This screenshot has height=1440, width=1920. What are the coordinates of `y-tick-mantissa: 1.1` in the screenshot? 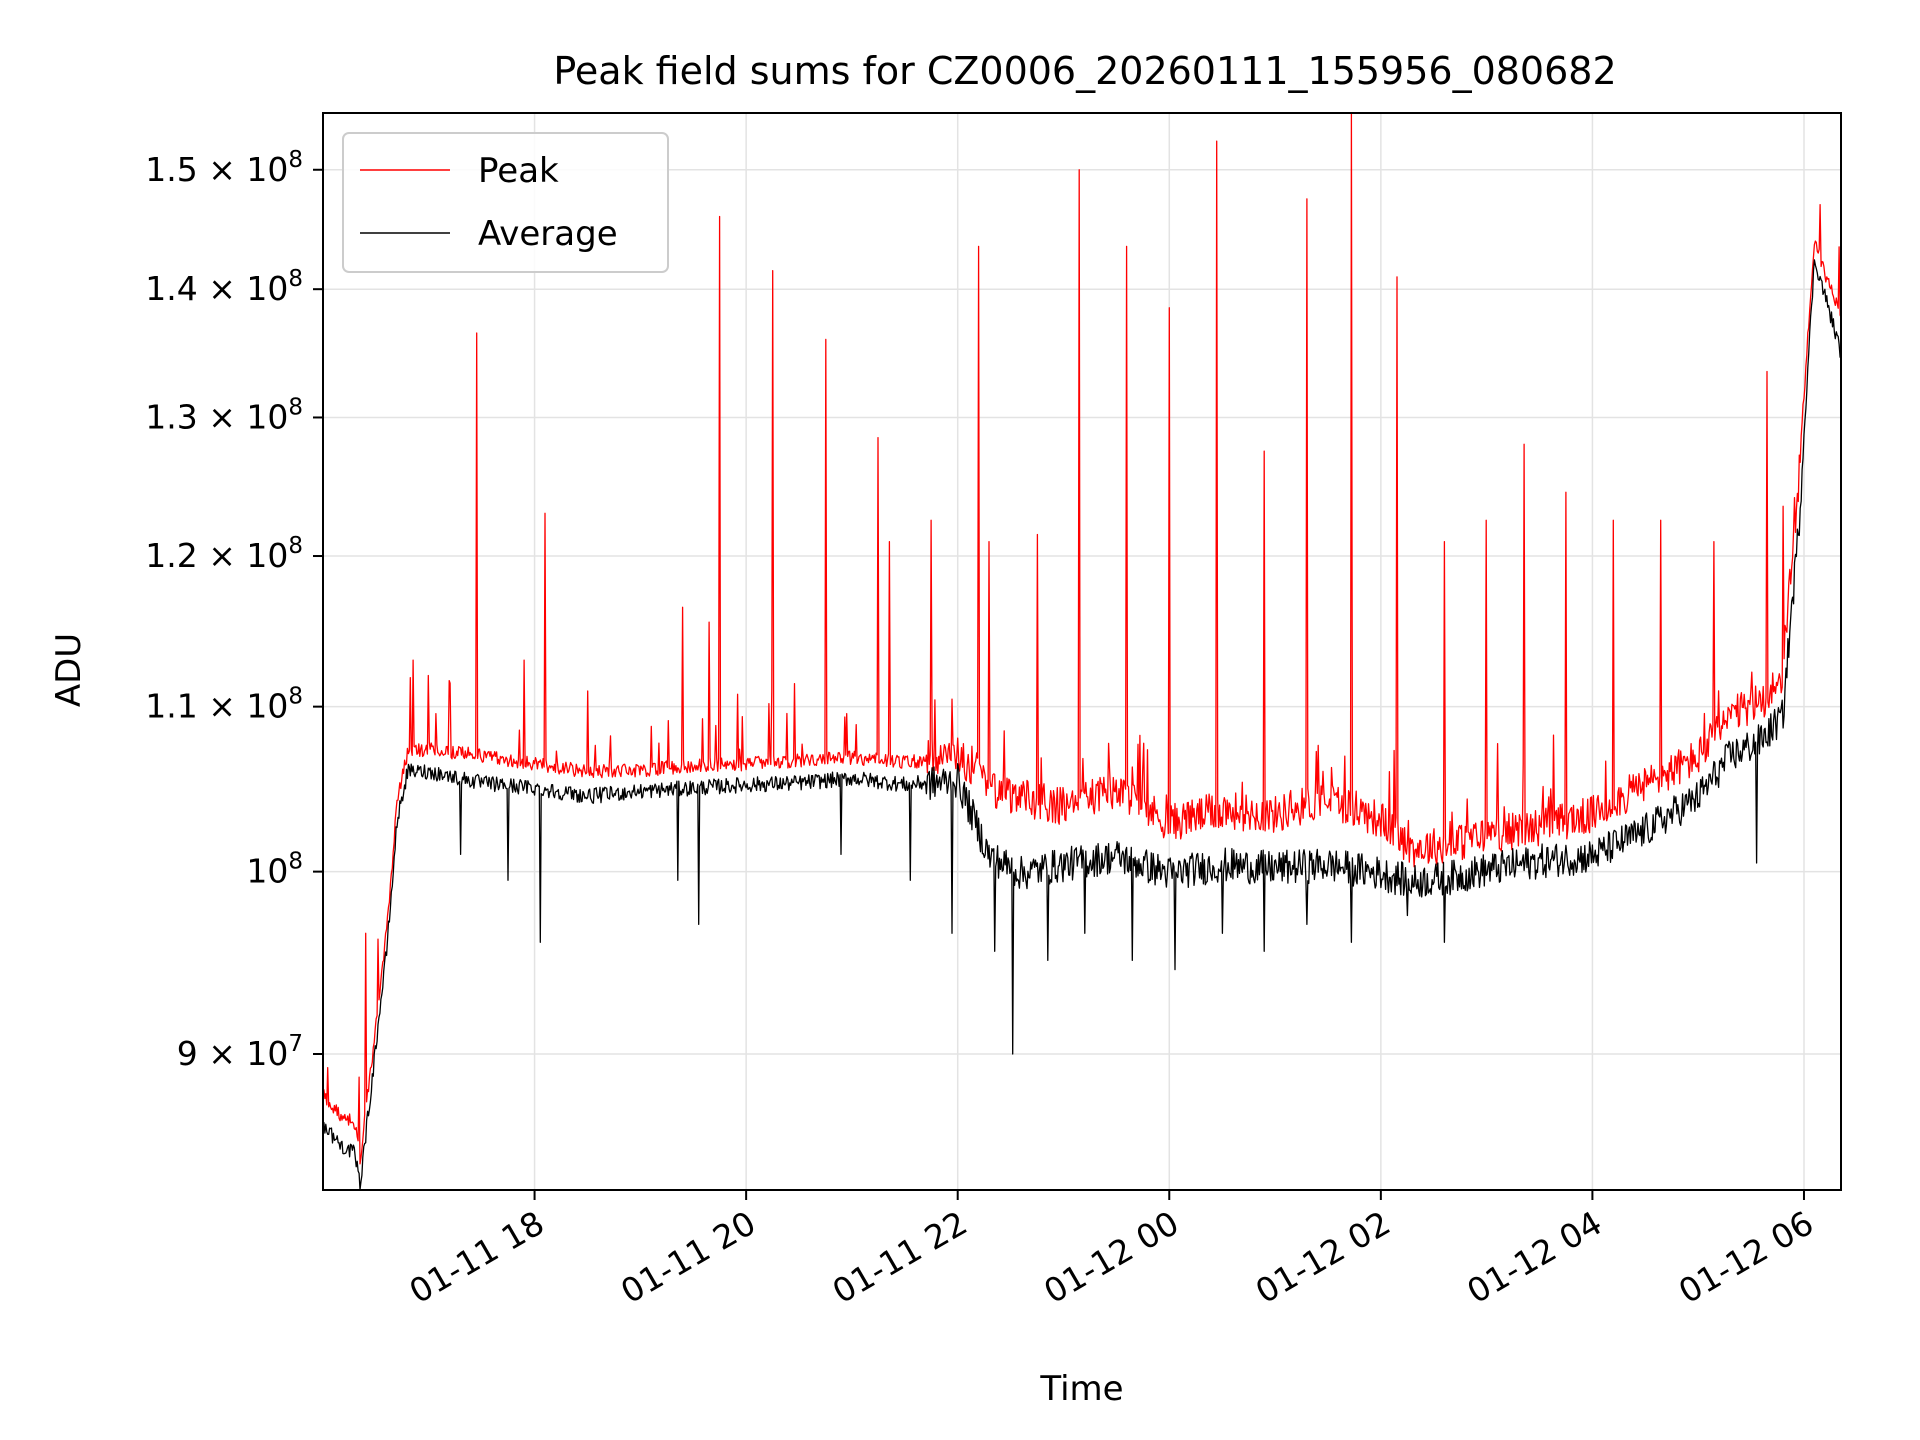 It's located at (176, 706).